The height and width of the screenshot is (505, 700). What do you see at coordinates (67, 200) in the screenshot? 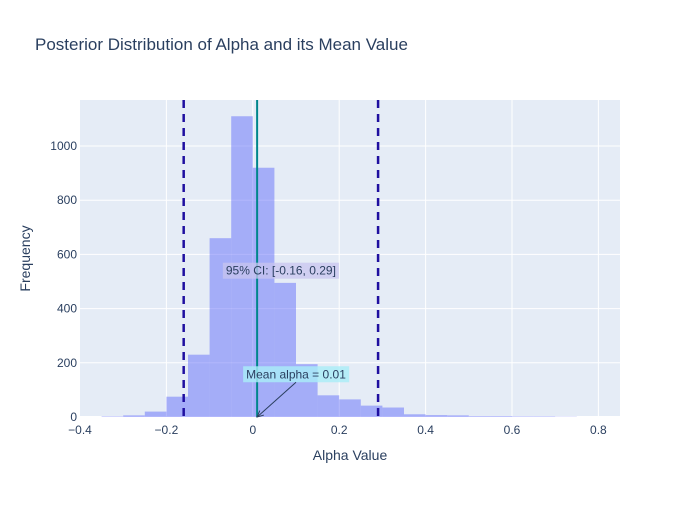
I see `y-tick-label: 800` at bounding box center [67, 200].